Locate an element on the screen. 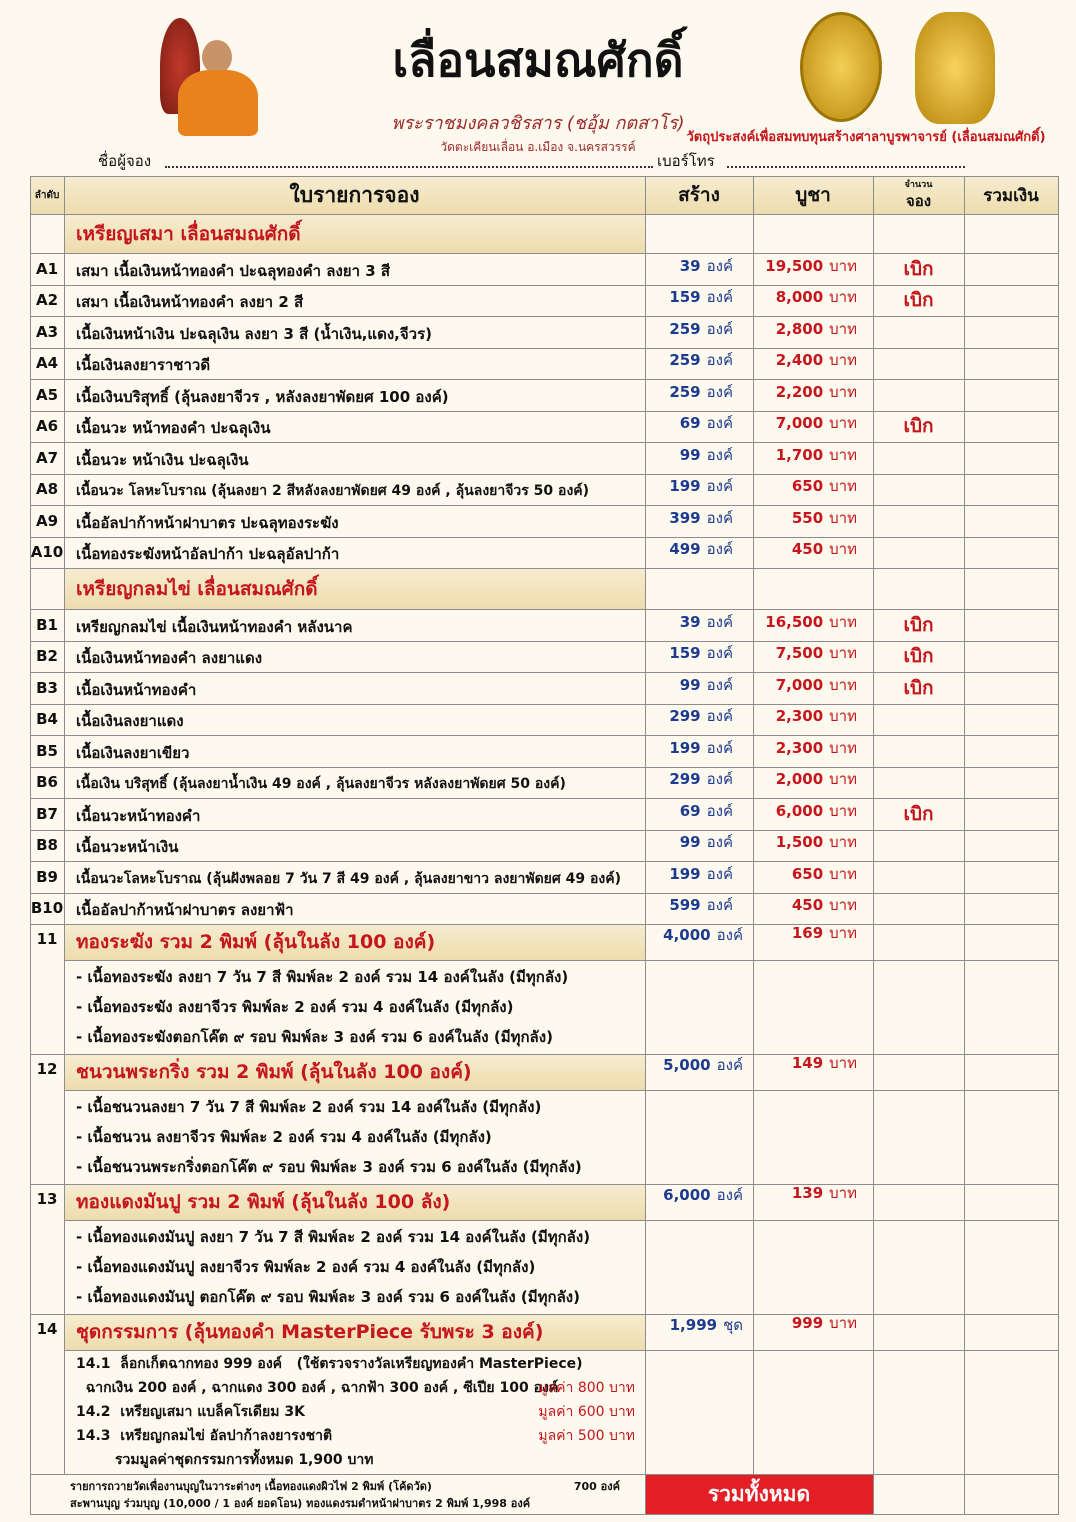 This screenshot has height=1522, width=1076. item-price: 2,000 บาท is located at coordinates (805, 780).